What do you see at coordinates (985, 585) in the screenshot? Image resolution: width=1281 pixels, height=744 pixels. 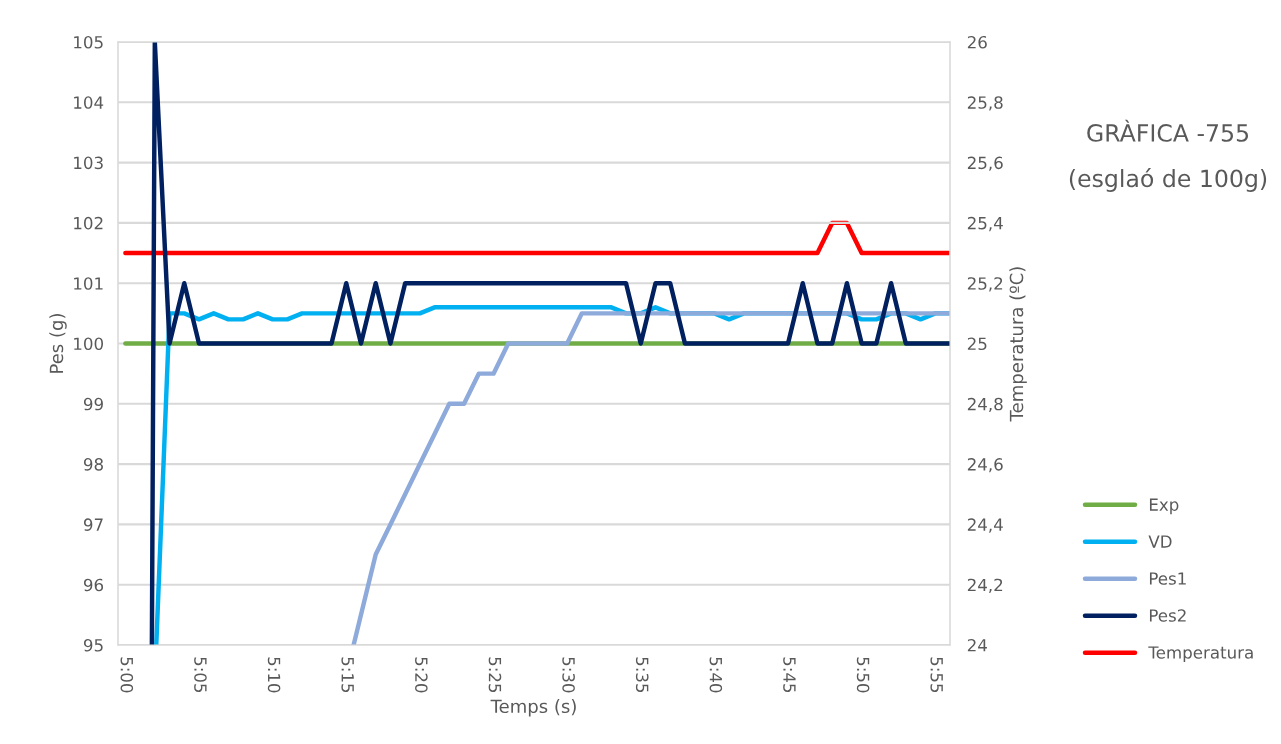 I see `y2-tick-label: 24,2` at bounding box center [985, 585].